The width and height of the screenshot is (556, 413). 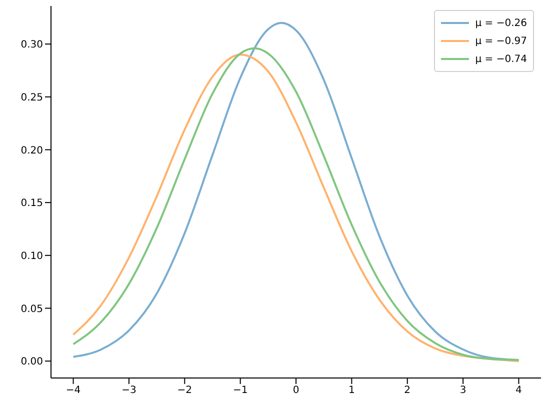 What do you see at coordinates (240, 390) in the screenshot?
I see `x-tick-label: −1` at bounding box center [240, 390].